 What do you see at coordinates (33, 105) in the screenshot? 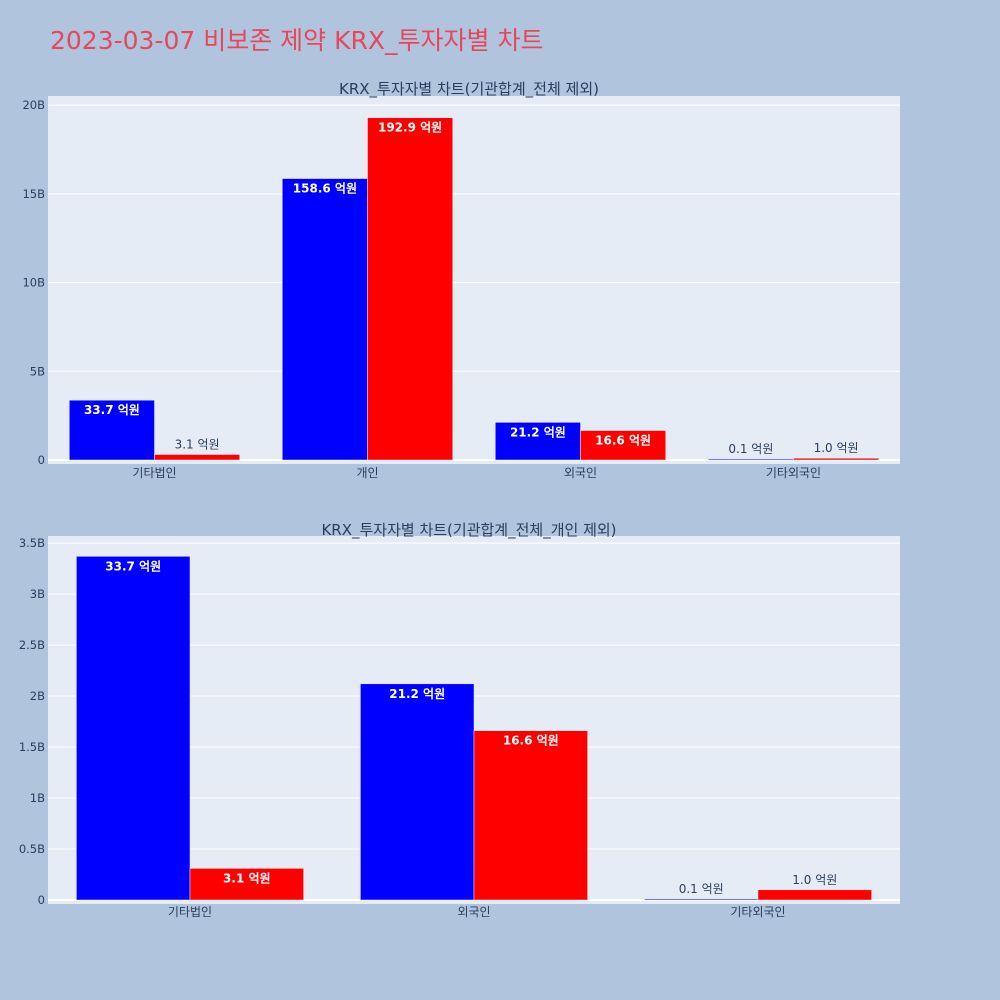
I see `y-tick-label: 20B` at bounding box center [33, 105].